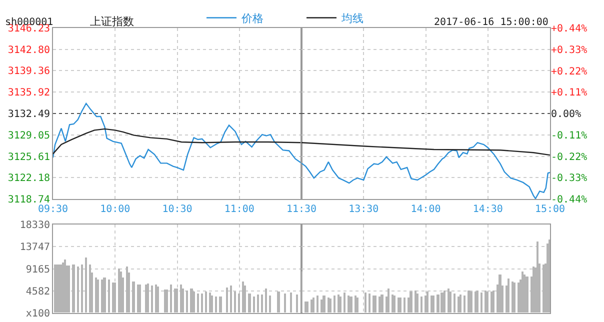 The height and width of the screenshot is (322, 604). I want to click on y-tick-label: x100, so click(38, 314).